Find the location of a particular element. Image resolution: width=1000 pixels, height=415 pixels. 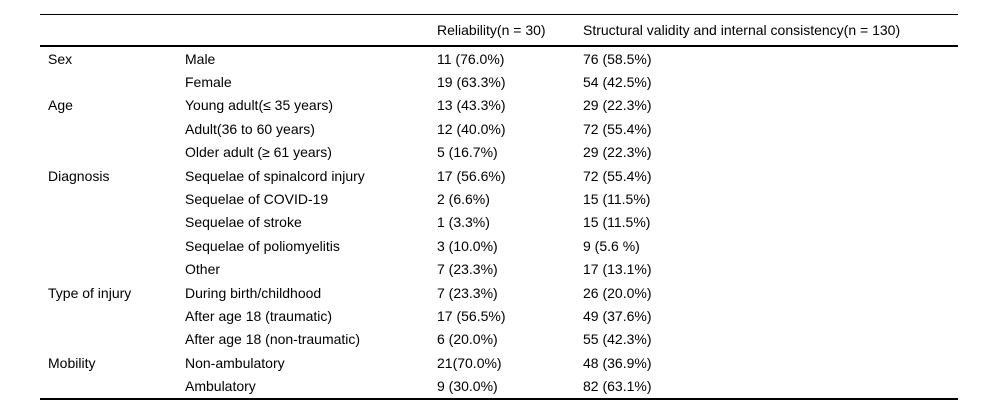

cell-validity: 82 (63.1%) is located at coordinates (617, 386).